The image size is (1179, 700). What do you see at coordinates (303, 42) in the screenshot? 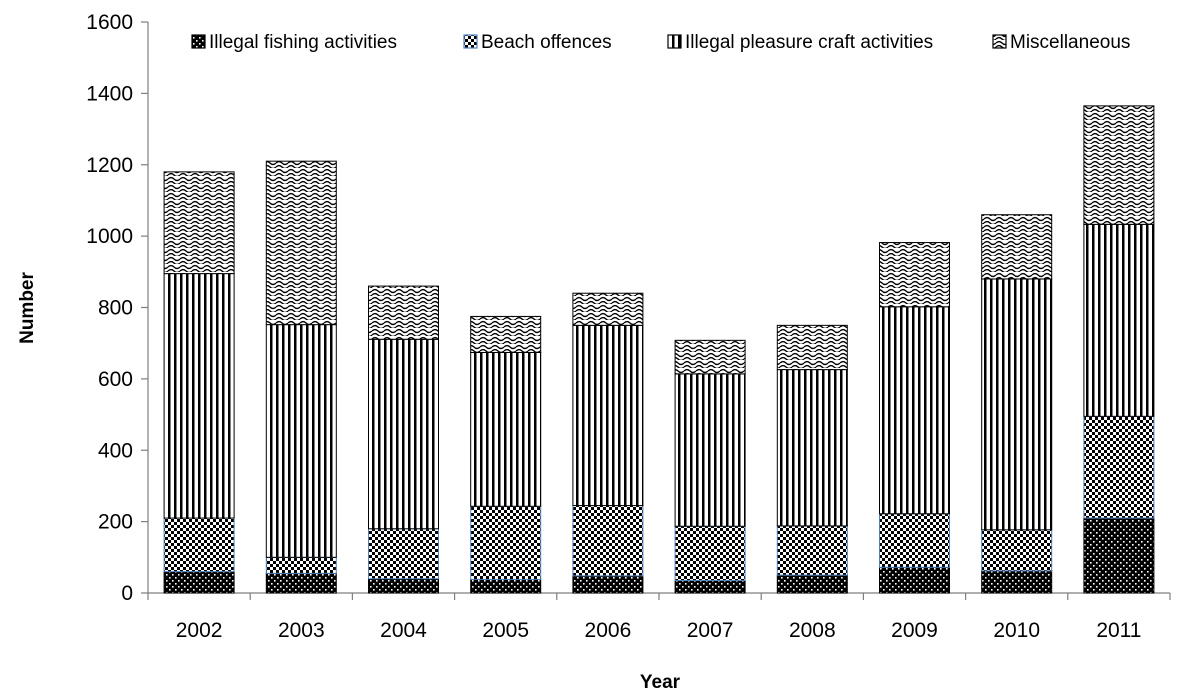
I see `legend-label: Illegal fishing activities` at bounding box center [303, 42].